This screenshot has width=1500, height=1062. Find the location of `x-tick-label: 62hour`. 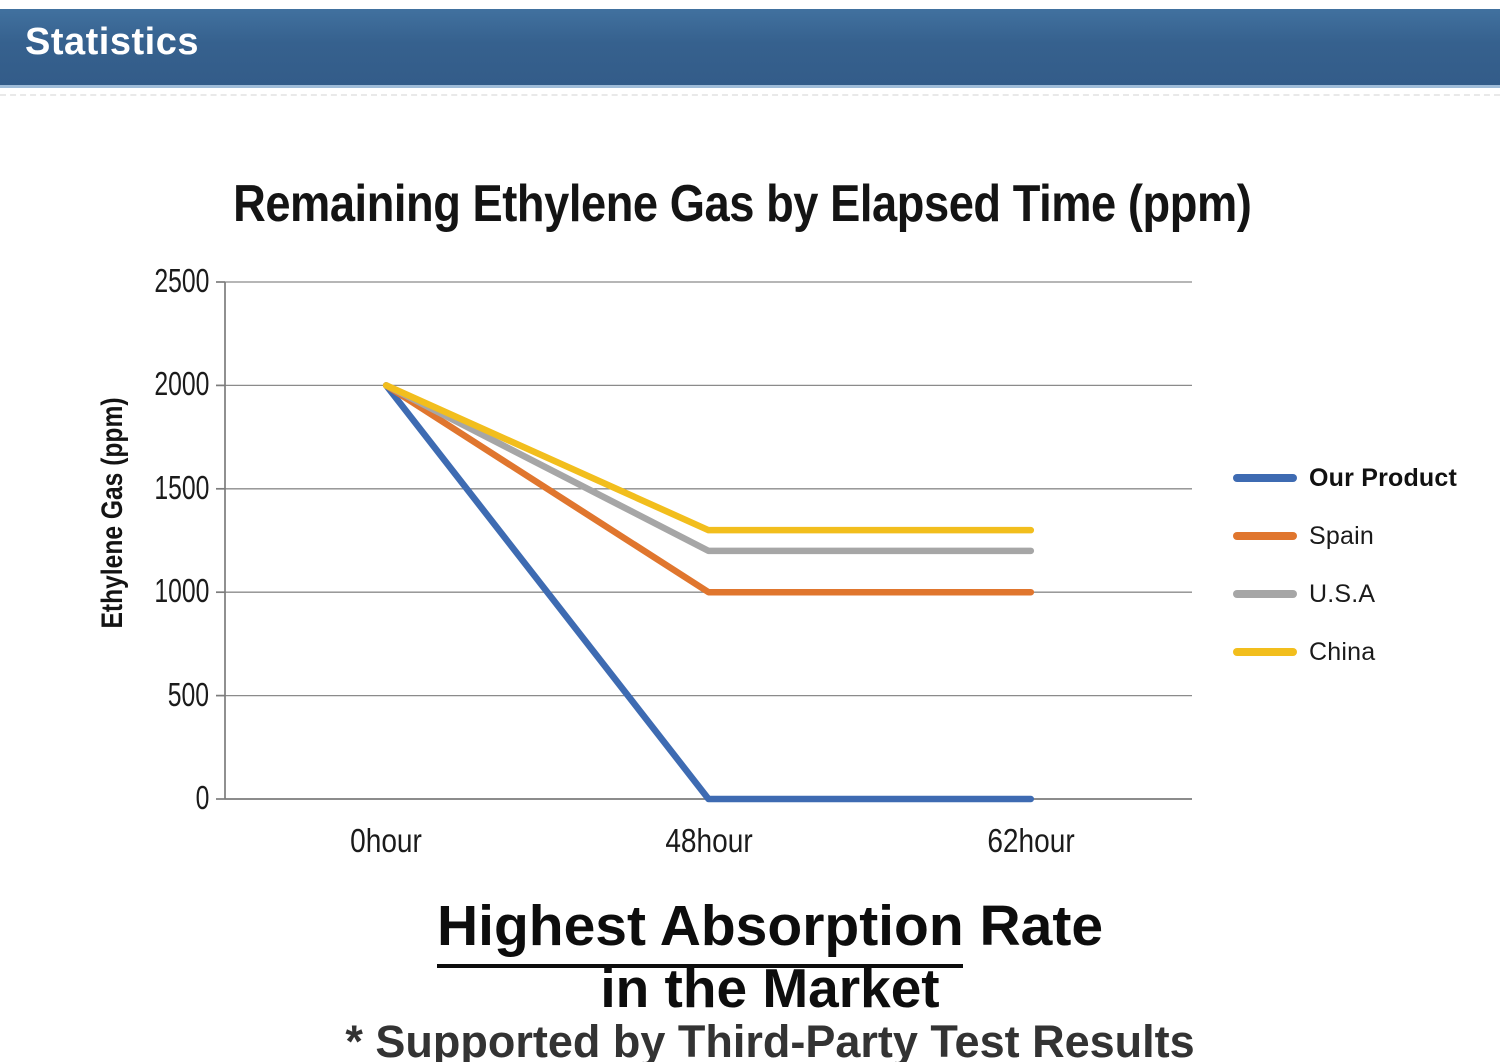

x-tick-label: 62hour is located at coordinates (1031, 840).